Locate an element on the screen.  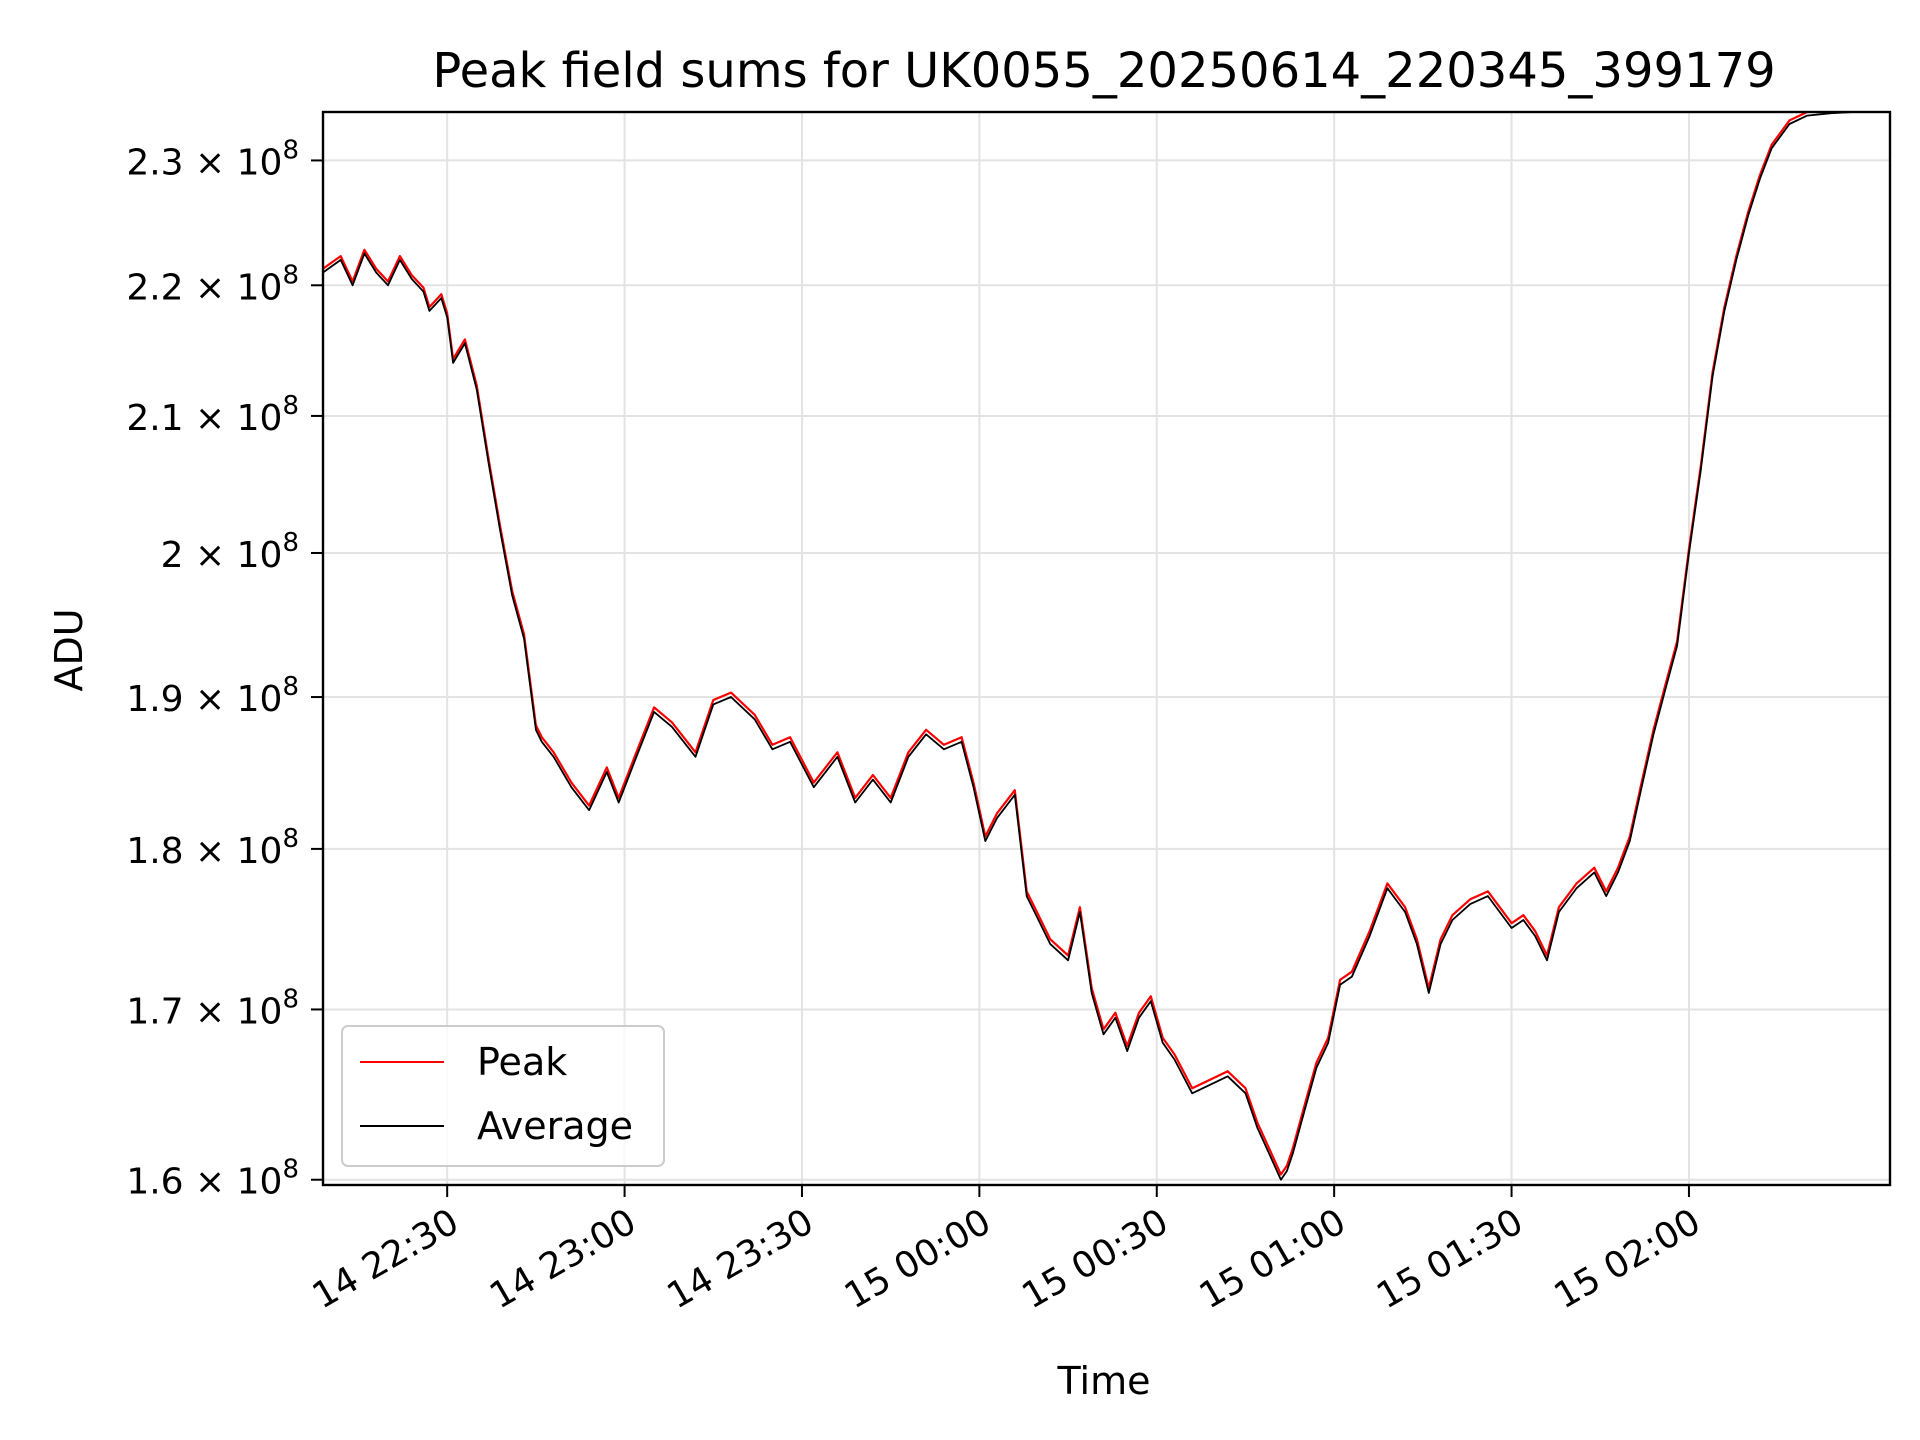
y-tick-label: 2.3 × 108 is located at coordinates (212, 159).